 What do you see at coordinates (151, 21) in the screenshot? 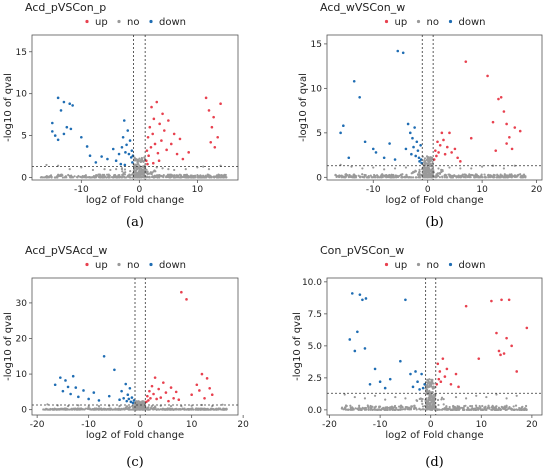
I see `legend-marker-down` at bounding box center [151, 21].